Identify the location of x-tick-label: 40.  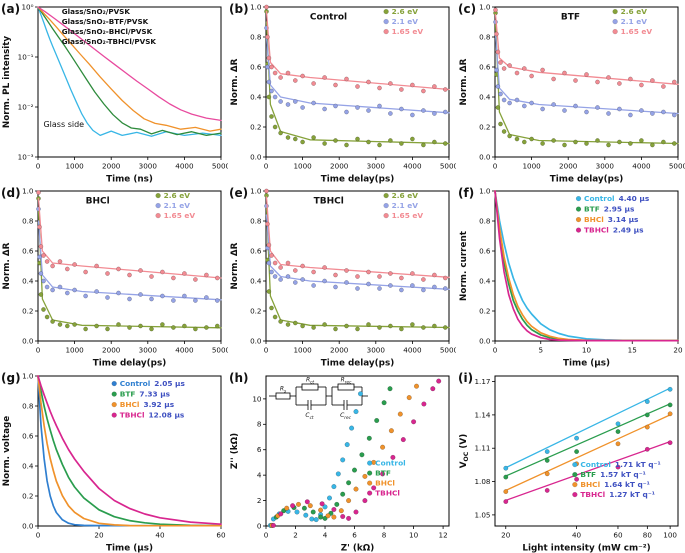
(160, 534).